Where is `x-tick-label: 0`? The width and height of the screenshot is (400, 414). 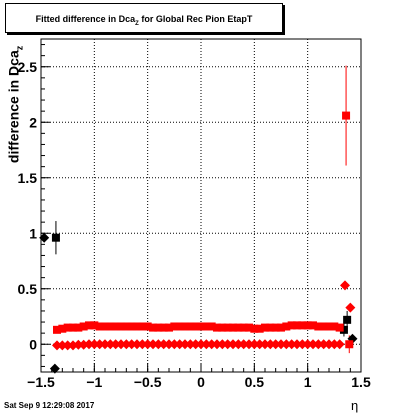
x-tick-label: 0 is located at coordinates (201, 382).